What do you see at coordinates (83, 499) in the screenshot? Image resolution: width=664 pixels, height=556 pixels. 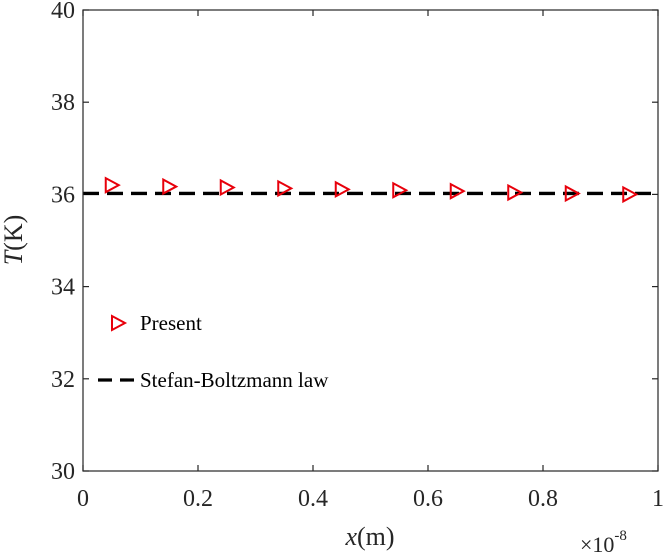 I see `x-tick-label: 0` at bounding box center [83, 499].